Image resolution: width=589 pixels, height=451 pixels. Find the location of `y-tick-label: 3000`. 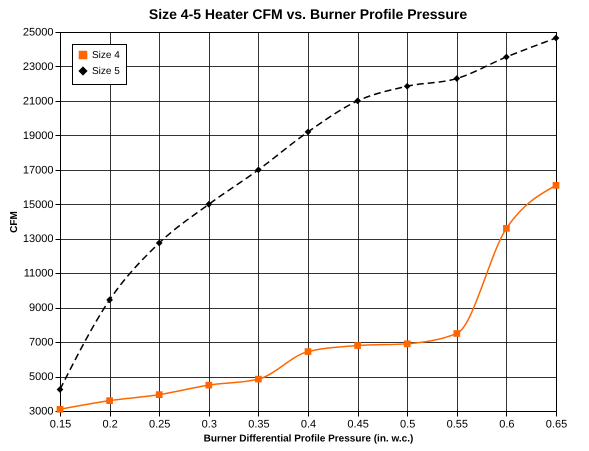

y-tick-label: 3000 is located at coordinates (41, 412).